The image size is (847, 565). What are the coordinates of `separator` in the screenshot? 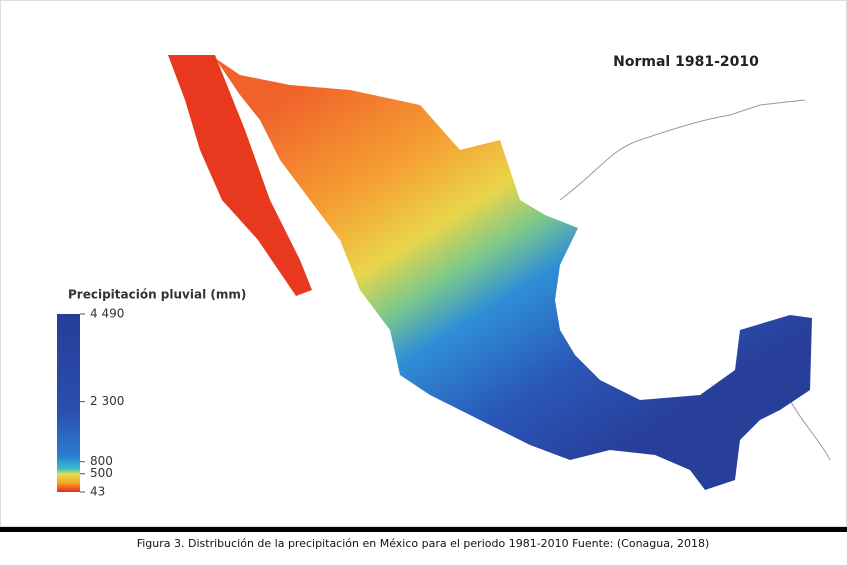 It's located at (423, 529).